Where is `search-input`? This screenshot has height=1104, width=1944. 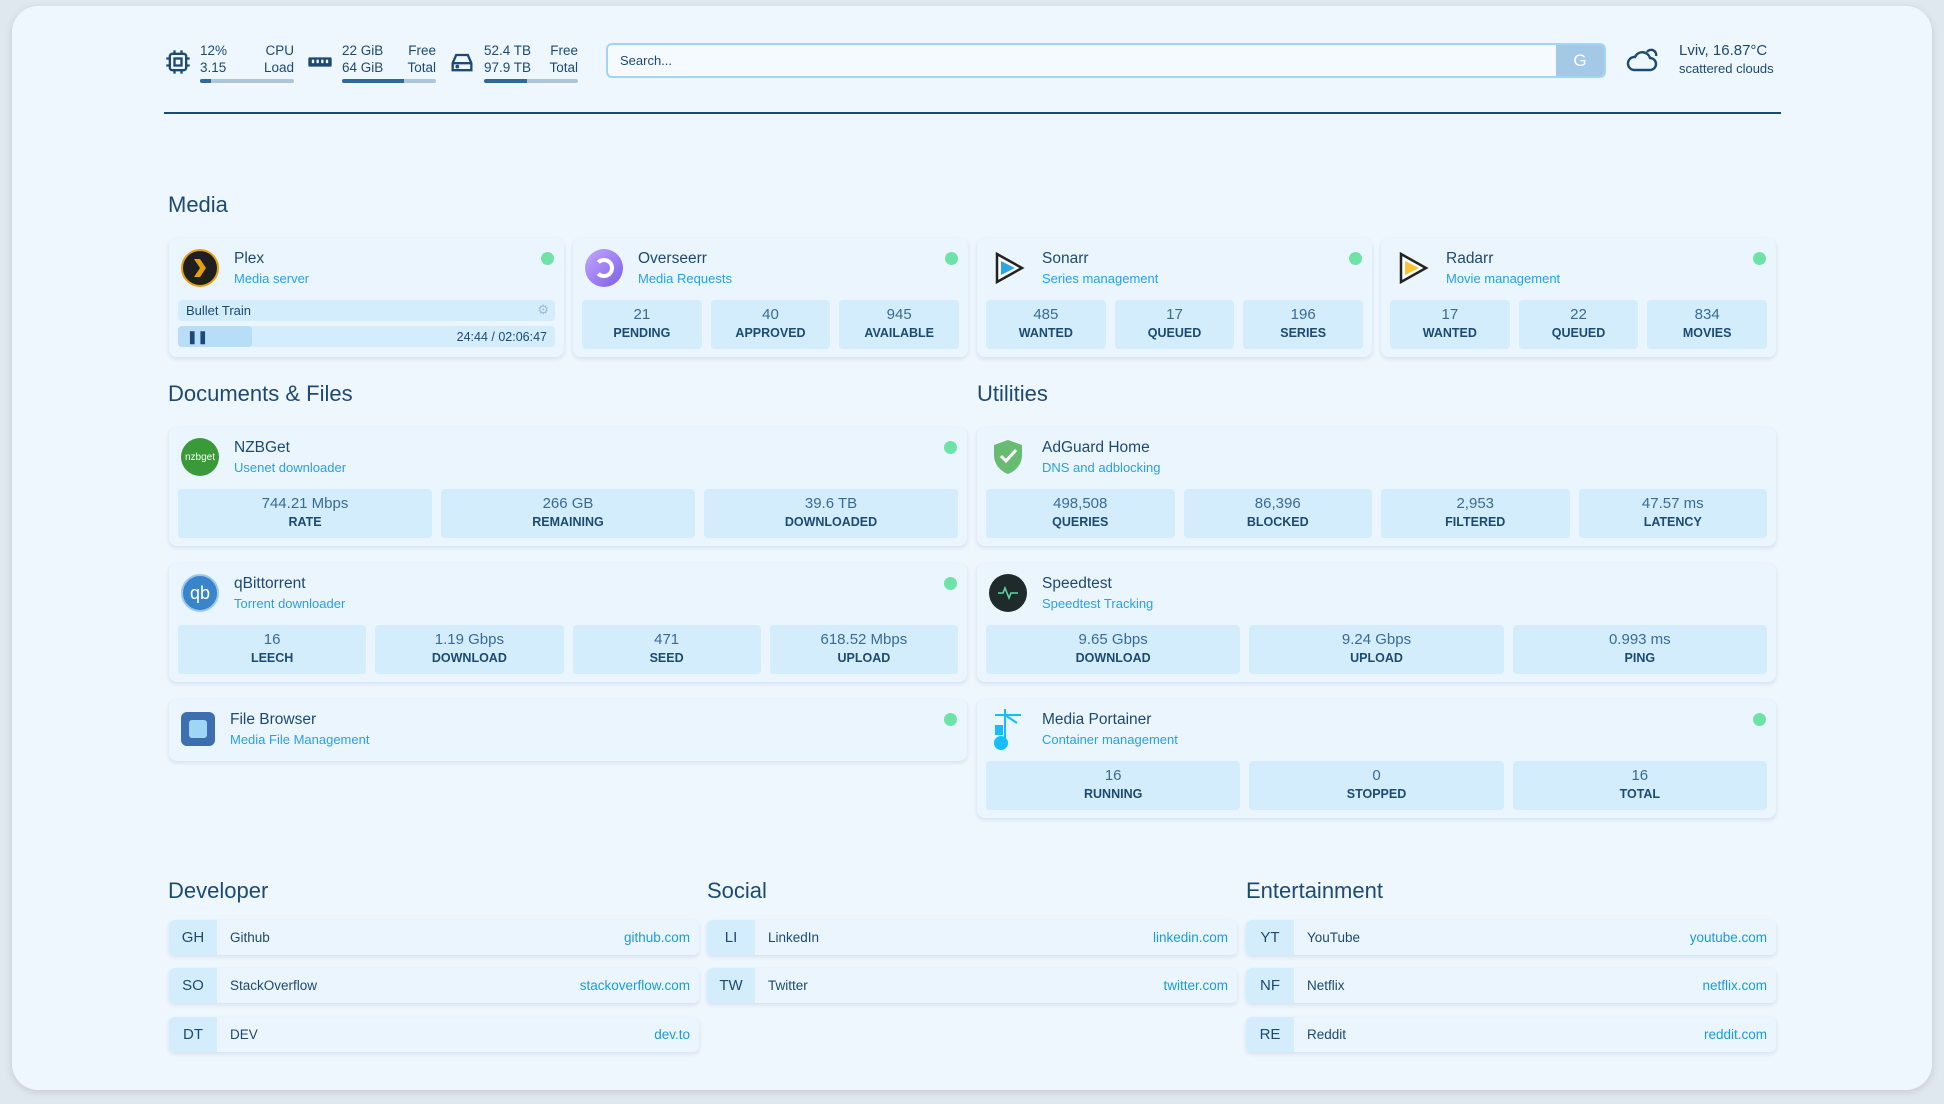 search-input is located at coordinates (1082, 60).